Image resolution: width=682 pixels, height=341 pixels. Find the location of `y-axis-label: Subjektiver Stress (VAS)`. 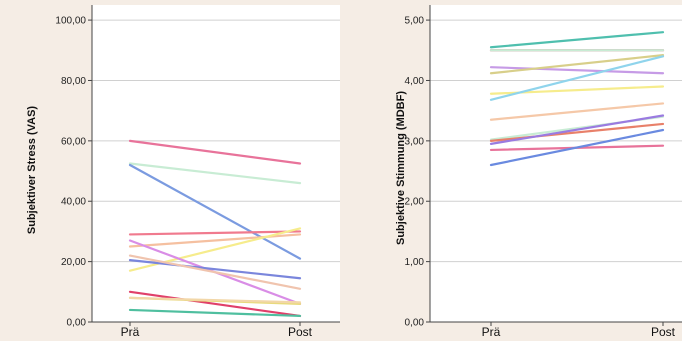

y-axis-label: Subjektiver Stress (VAS) is located at coordinates (32, 170).